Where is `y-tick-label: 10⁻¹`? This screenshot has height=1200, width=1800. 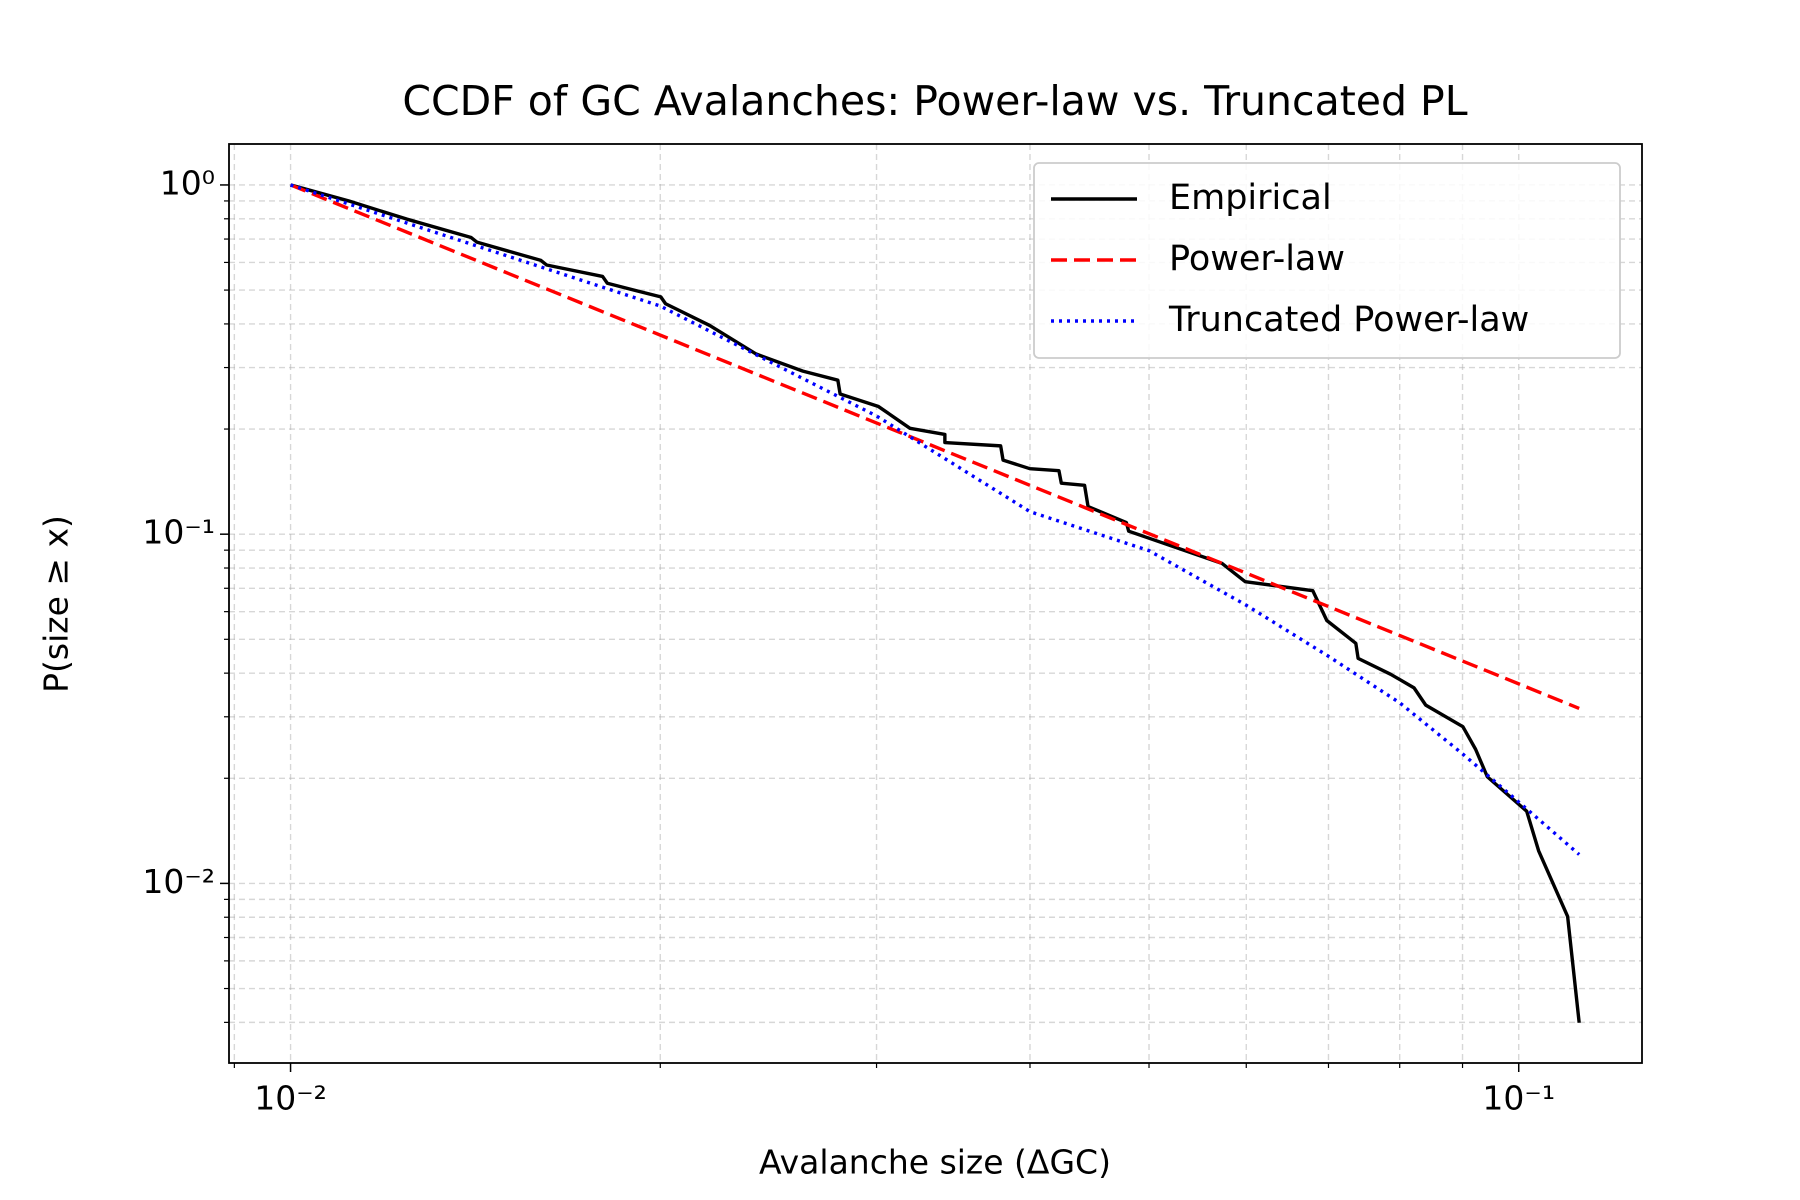
y-tick-label: 10⁻¹ is located at coordinates (178, 532).